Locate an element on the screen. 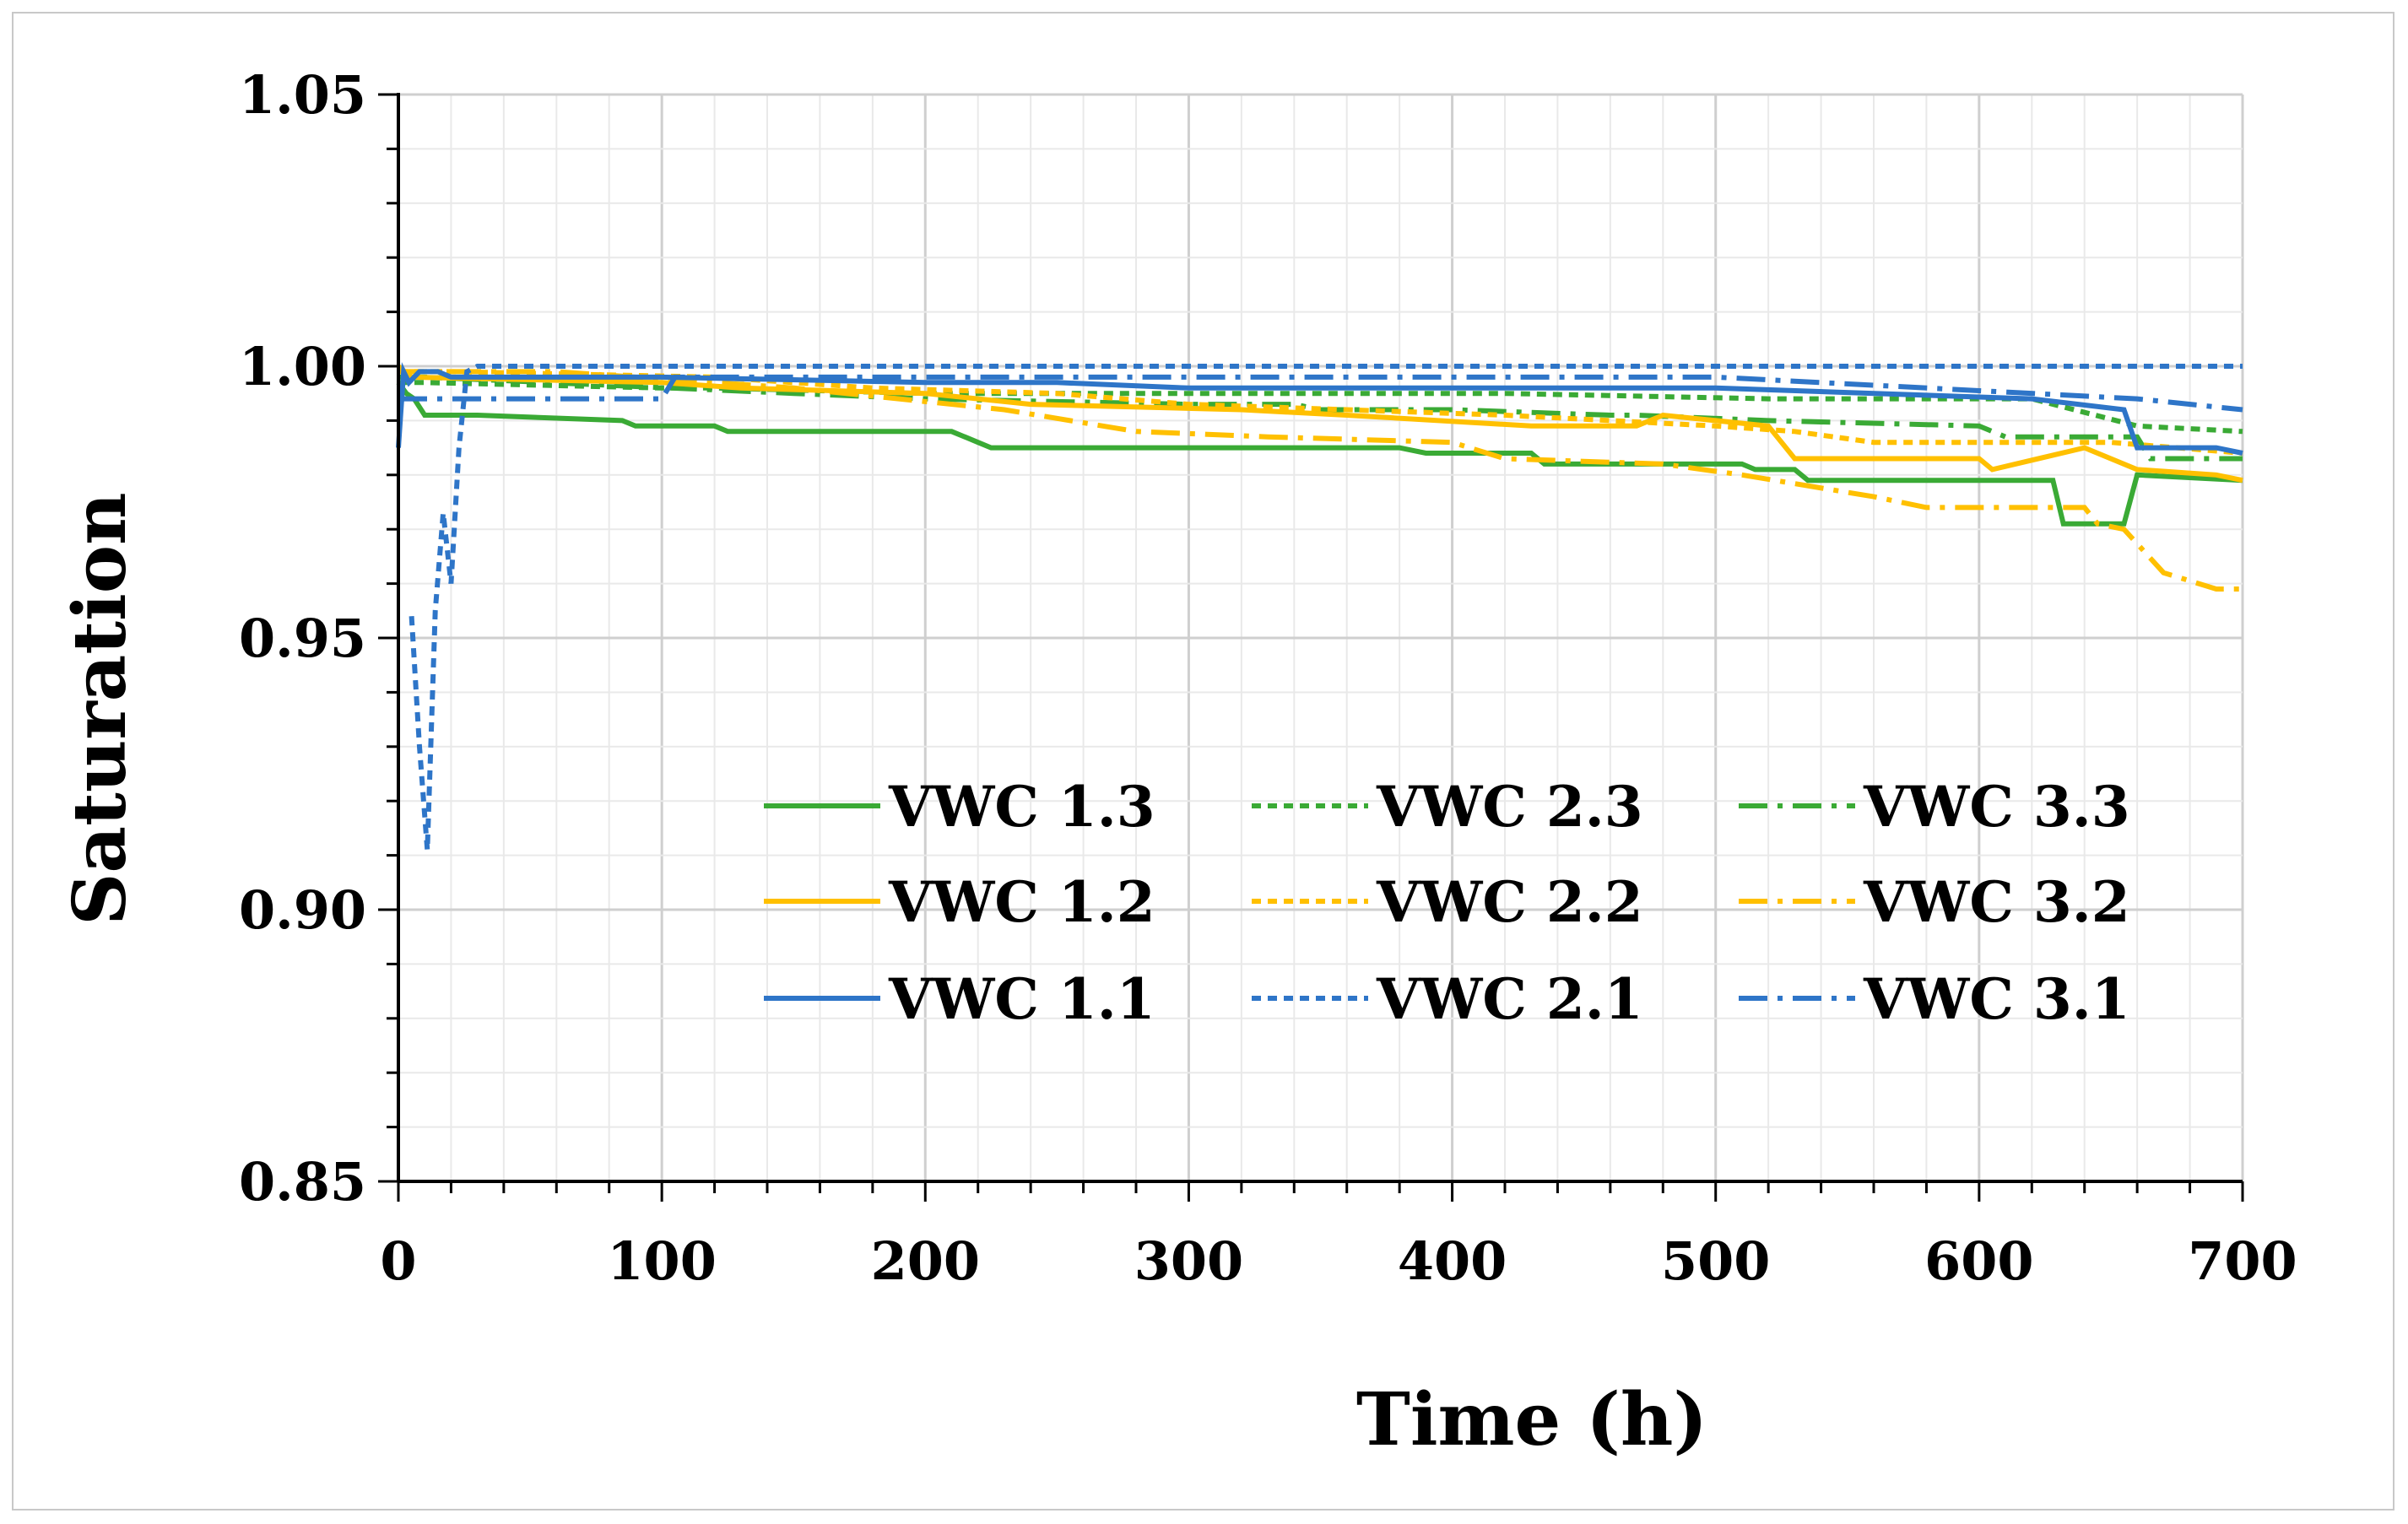  y-tick-label: 0.85 is located at coordinates (302, 1182).